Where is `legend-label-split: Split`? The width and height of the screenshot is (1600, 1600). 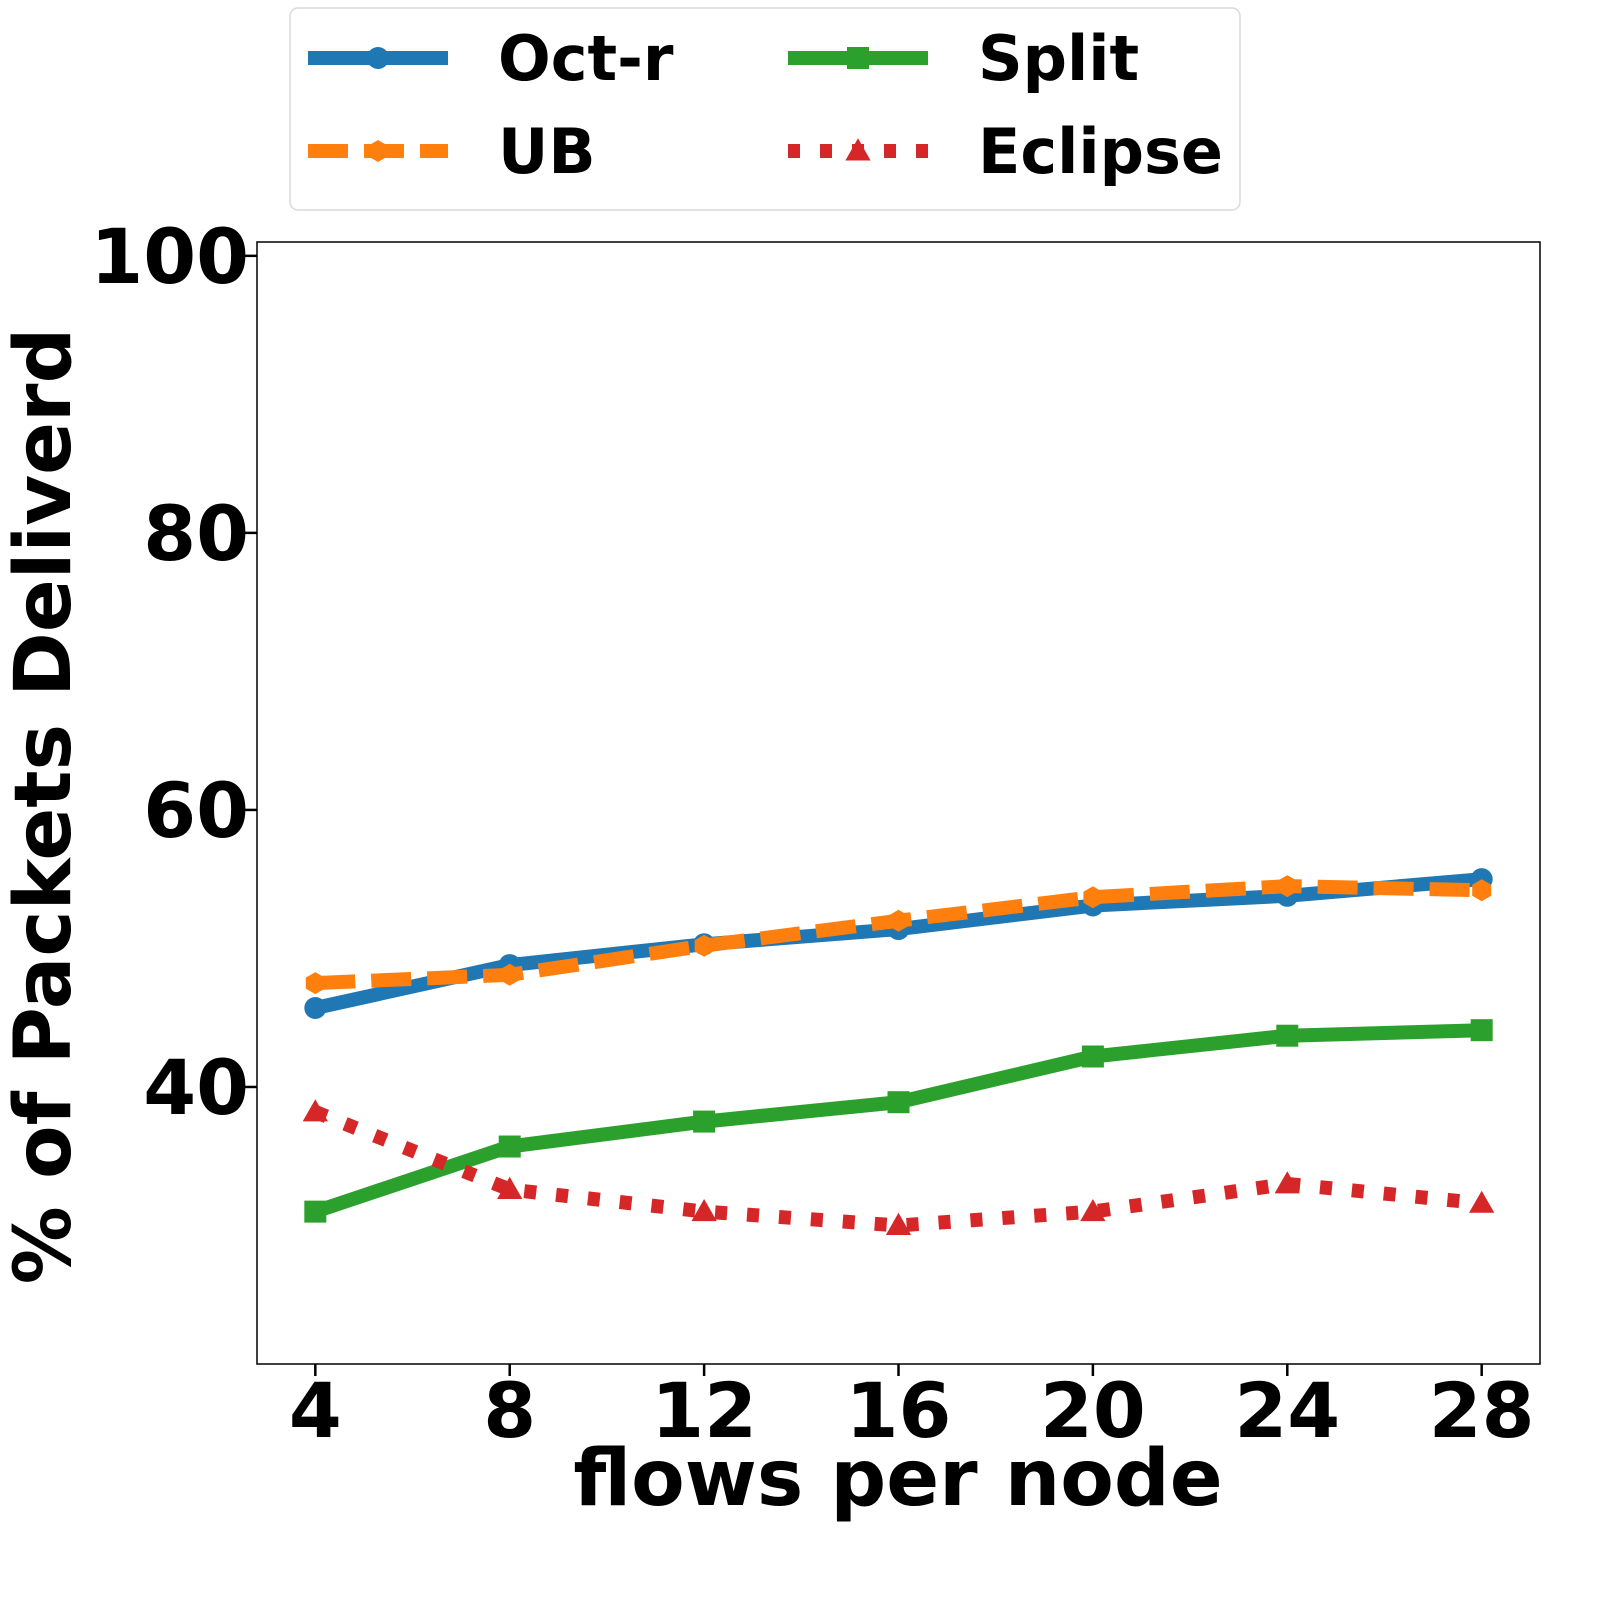 legend-label-split: Split is located at coordinates (1058, 58).